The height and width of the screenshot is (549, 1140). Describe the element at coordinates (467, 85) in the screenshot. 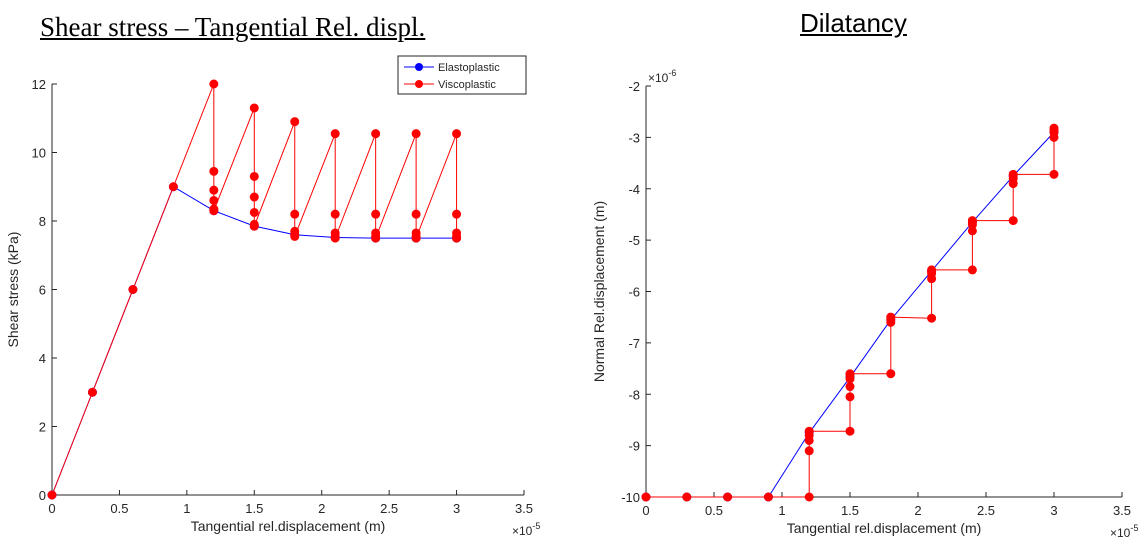

I see `legend-label-1: Viscoplastic` at that location.